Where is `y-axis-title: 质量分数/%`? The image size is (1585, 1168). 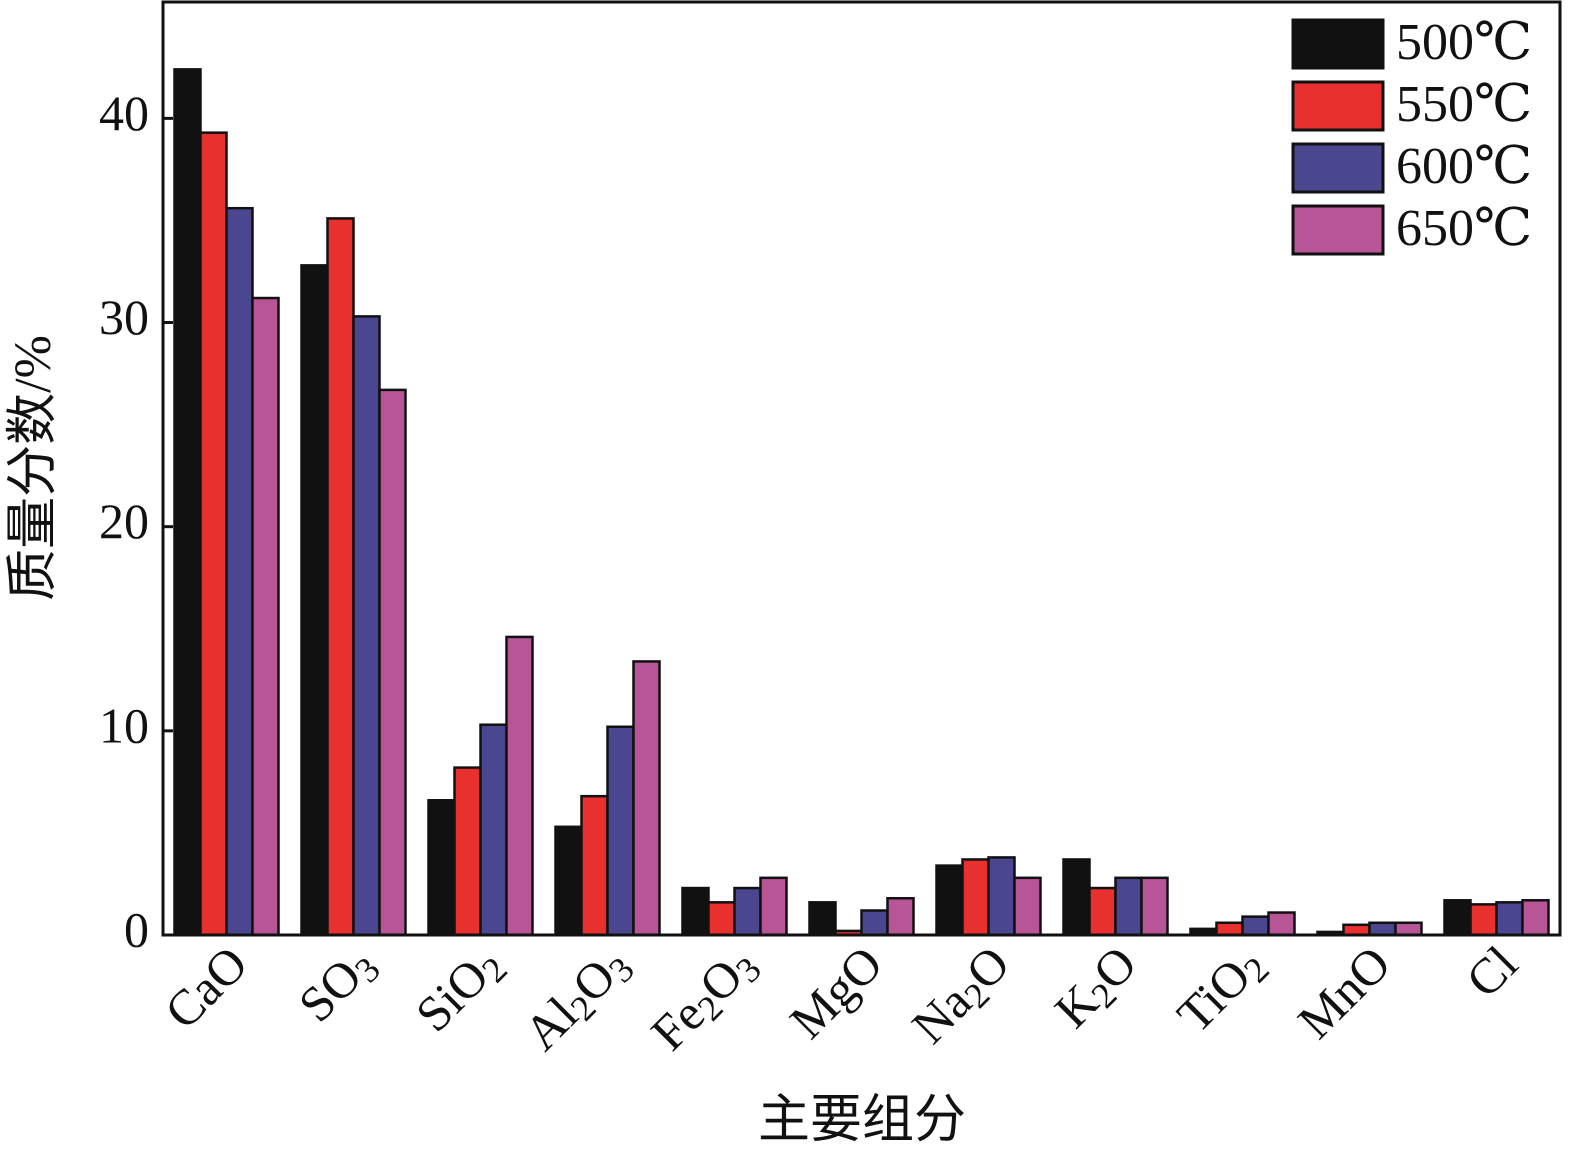
y-axis-title: 质量分数/% is located at coordinates (33, 468).